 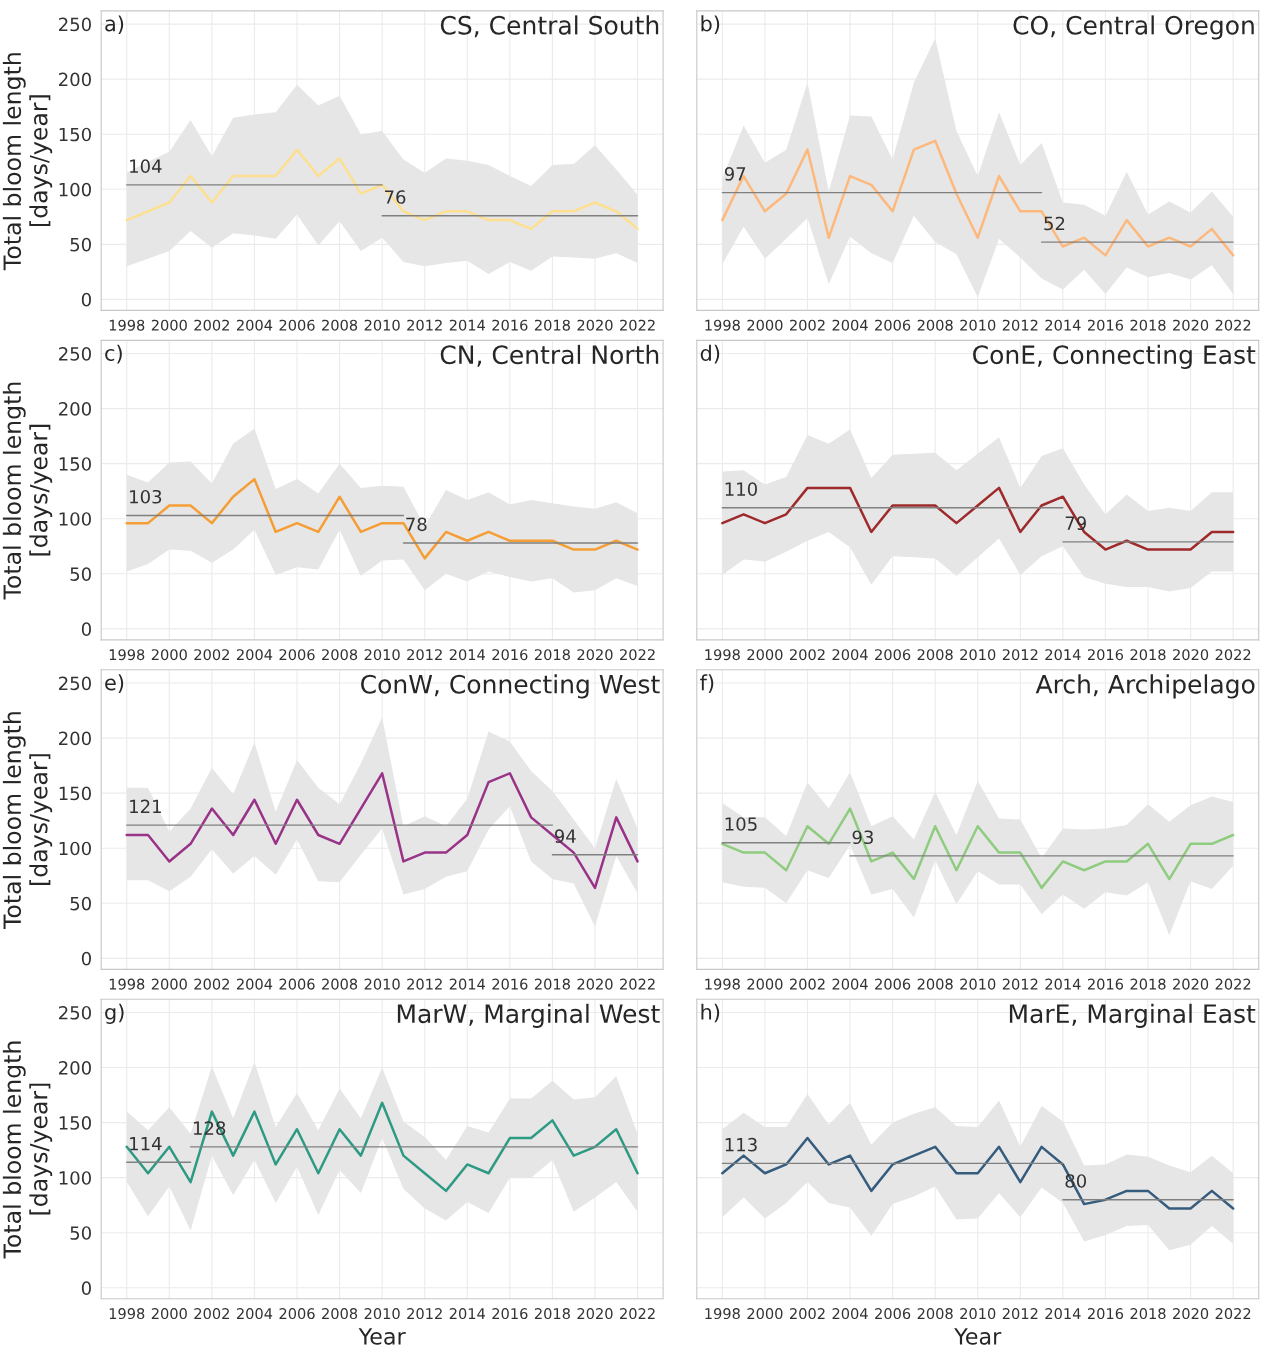 I want to click on annotation: 94, so click(x=565, y=836).